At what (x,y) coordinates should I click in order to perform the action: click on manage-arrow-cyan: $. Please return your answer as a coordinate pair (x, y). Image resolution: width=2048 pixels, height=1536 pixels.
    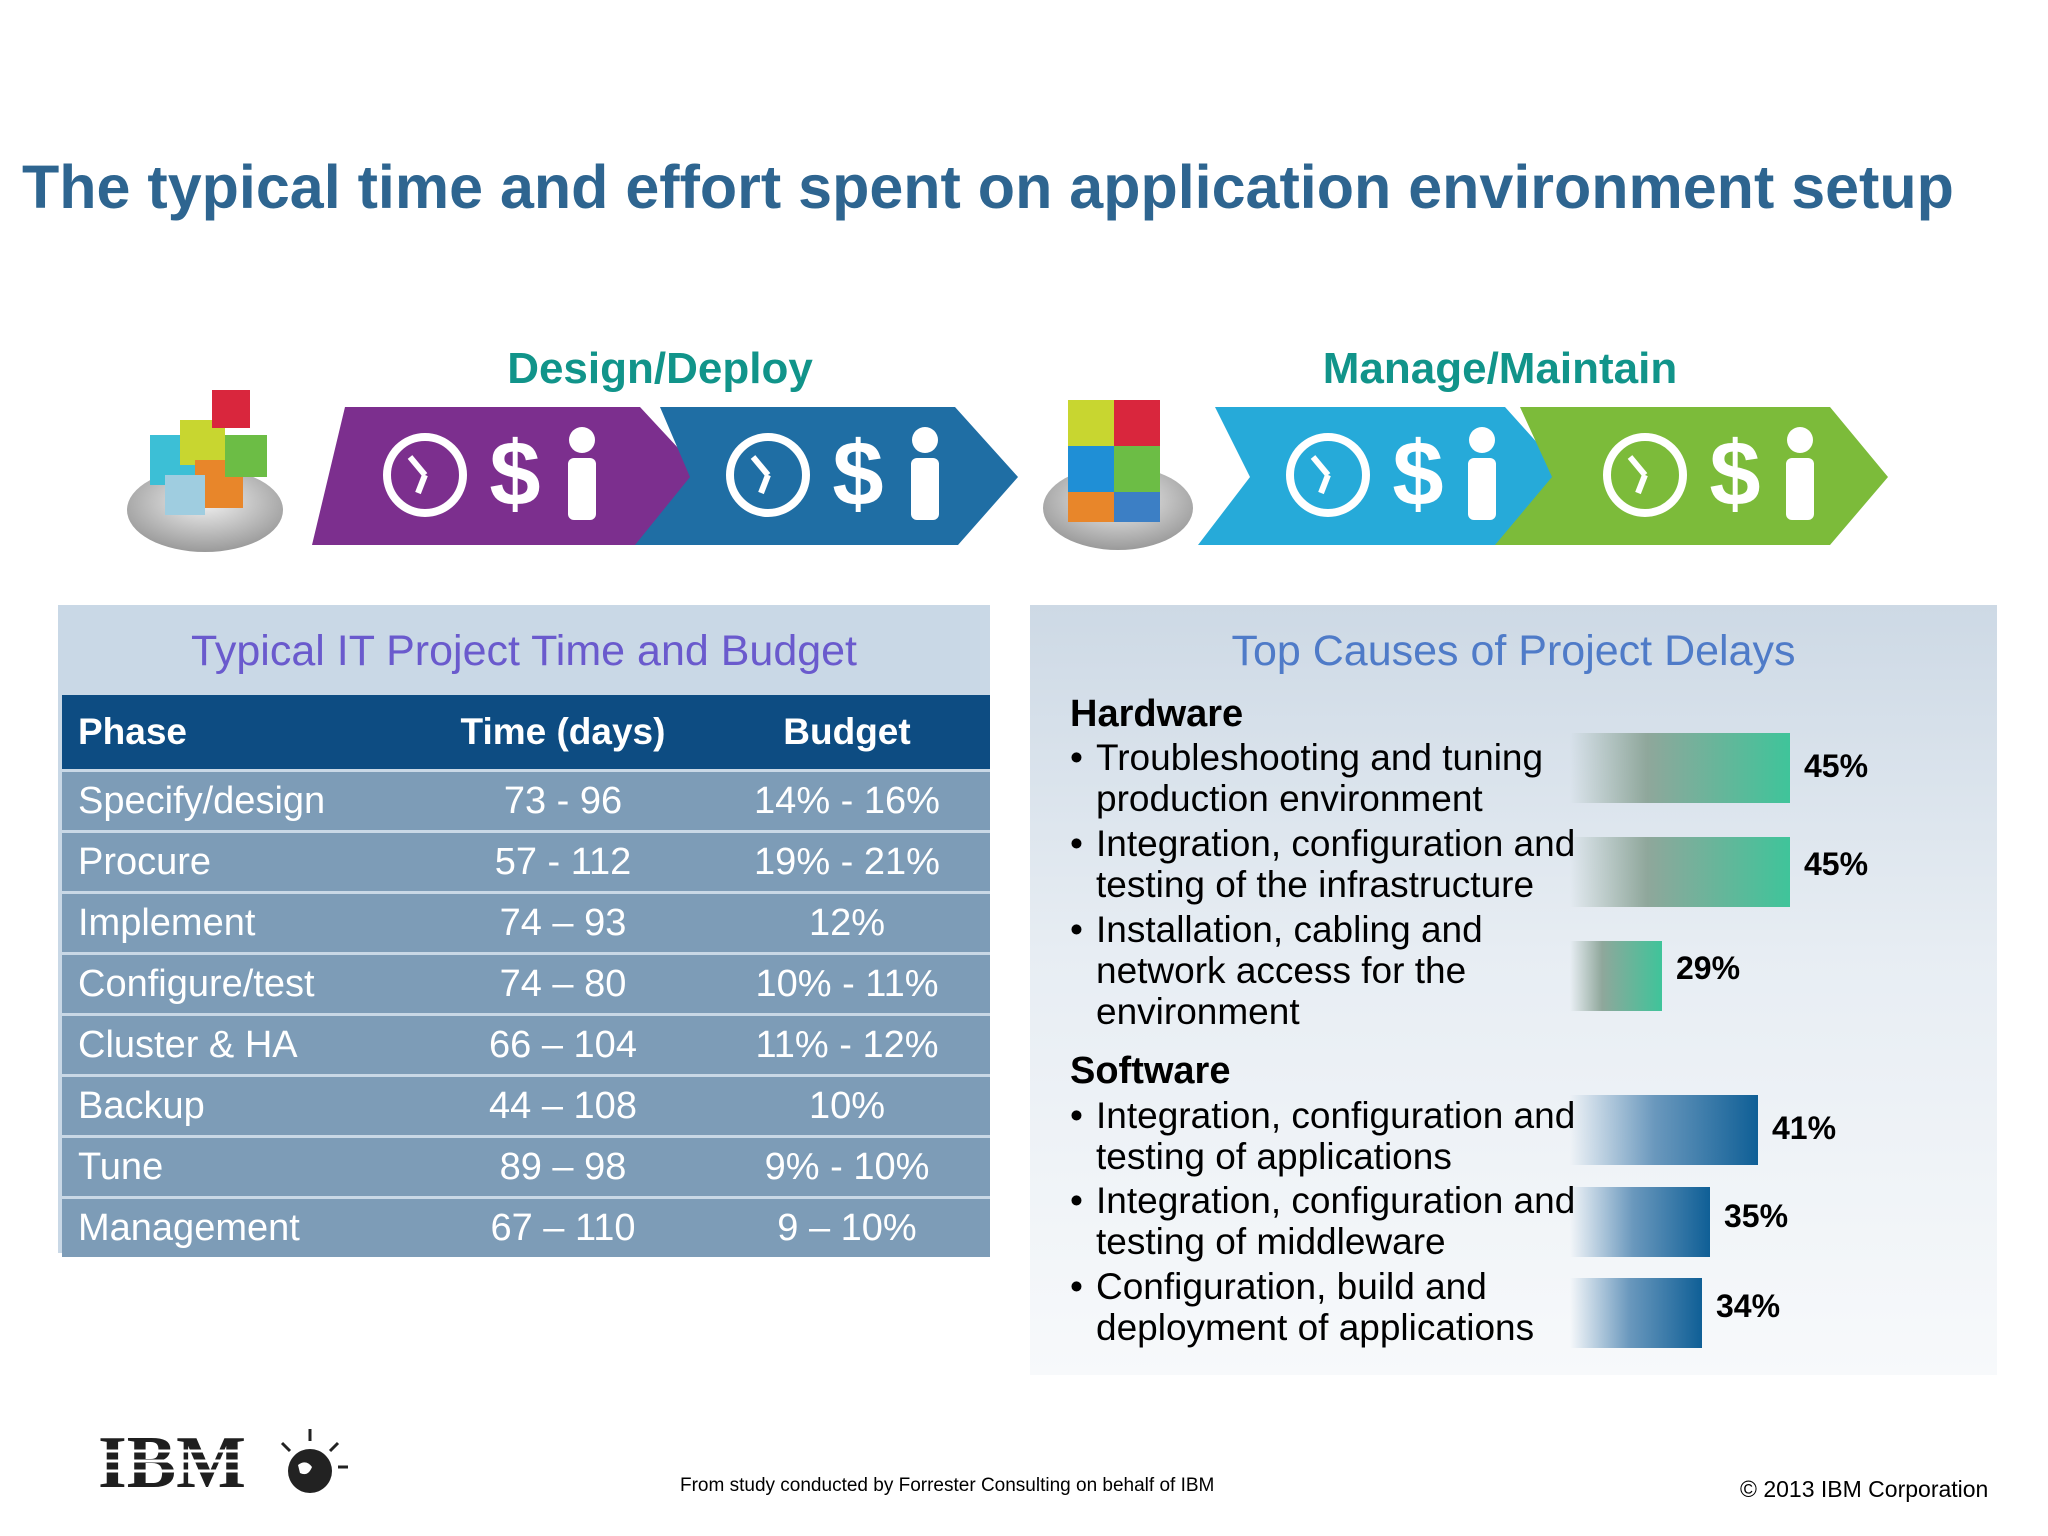
    Looking at the image, I should click on (1383, 476).